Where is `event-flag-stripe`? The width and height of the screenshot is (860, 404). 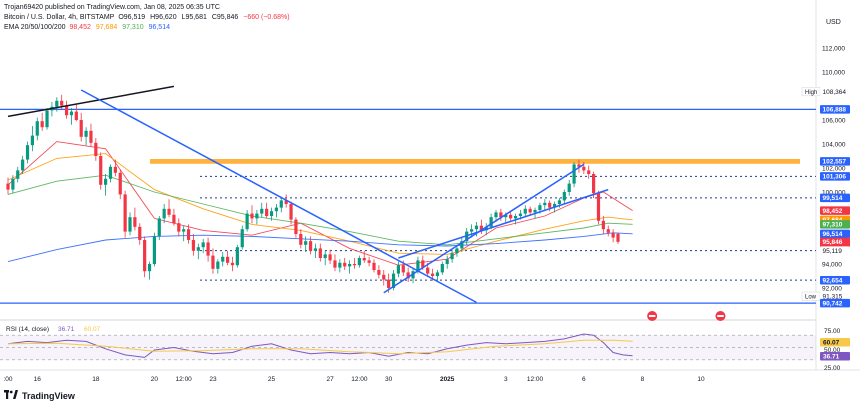
event-flag-stripe is located at coordinates (652, 316).